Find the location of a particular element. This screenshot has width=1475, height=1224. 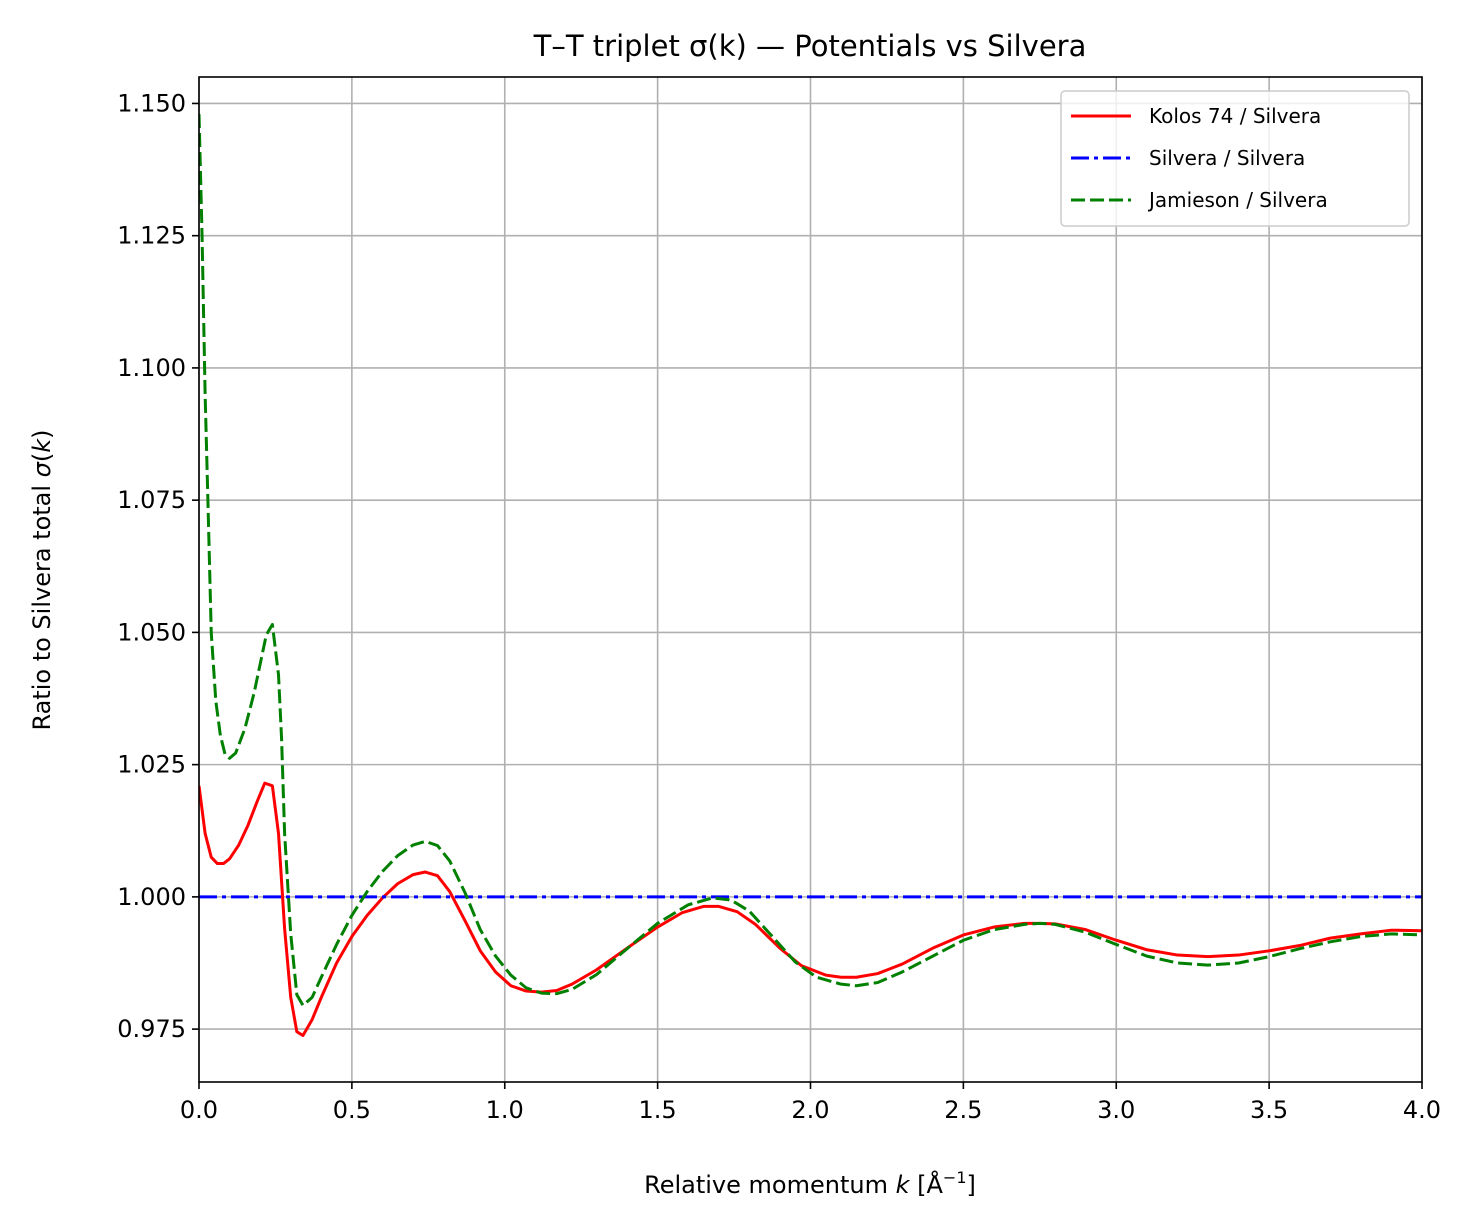

y-tick-label: 1.075 is located at coordinates (151, 500).